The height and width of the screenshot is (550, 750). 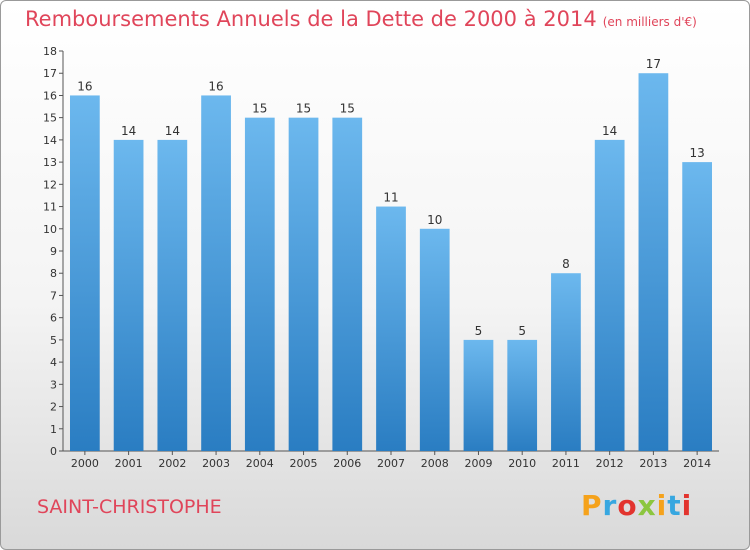 I want to click on x-tick-label: 2004, so click(x=260, y=463).